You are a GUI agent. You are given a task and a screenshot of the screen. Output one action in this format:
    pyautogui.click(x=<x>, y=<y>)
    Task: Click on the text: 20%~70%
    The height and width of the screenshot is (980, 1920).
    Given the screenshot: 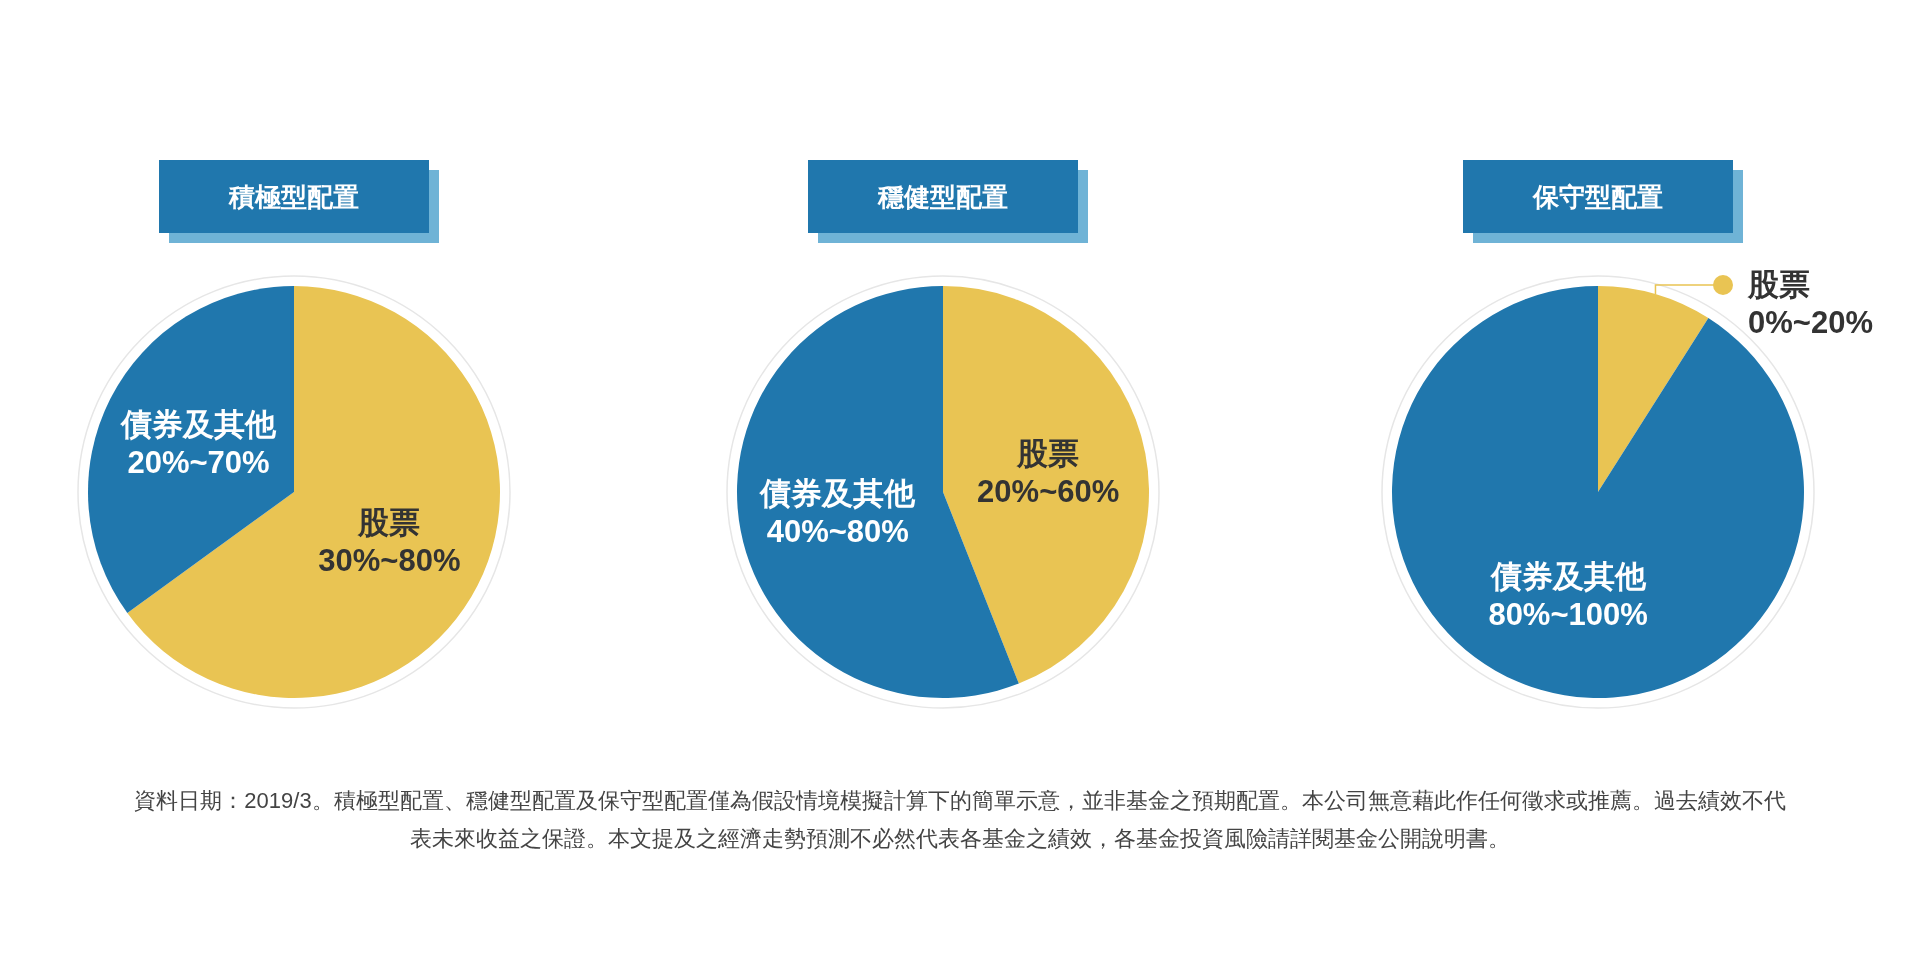 What is the action you would take?
    pyautogui.click(x=198, y=463)
    